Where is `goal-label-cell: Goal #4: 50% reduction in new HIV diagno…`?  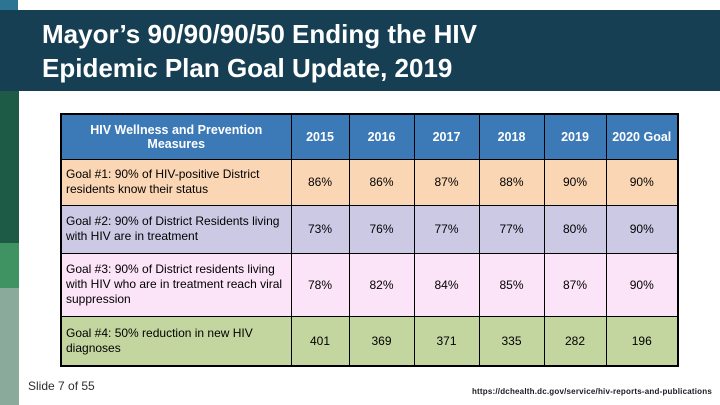
goal-label-cell: Goal #4: 50% reduction in new HIV diagno… is located at coordinates (176, 341).